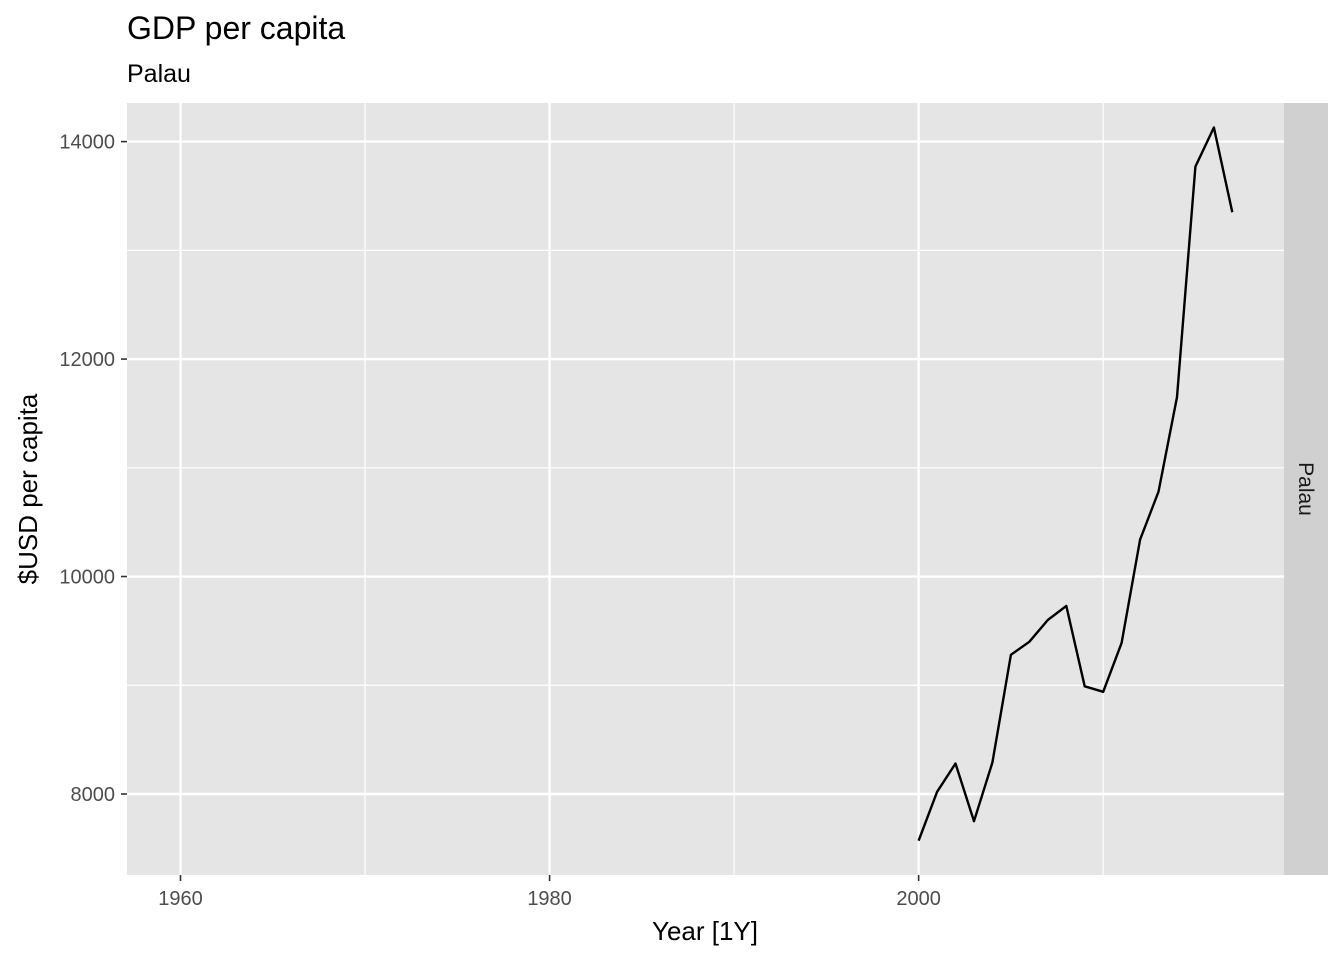  I want to click on x-axis: 1960 1980 2000, so click(549, 892).